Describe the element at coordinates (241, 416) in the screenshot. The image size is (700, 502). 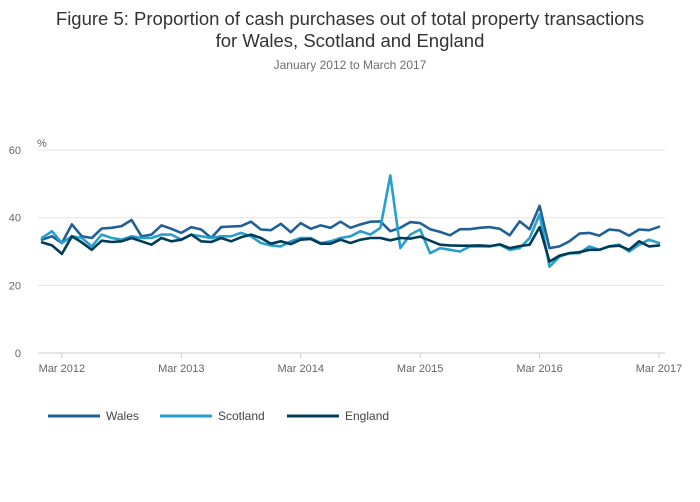
I see `legend-label-scotland: Scotland` at that location.